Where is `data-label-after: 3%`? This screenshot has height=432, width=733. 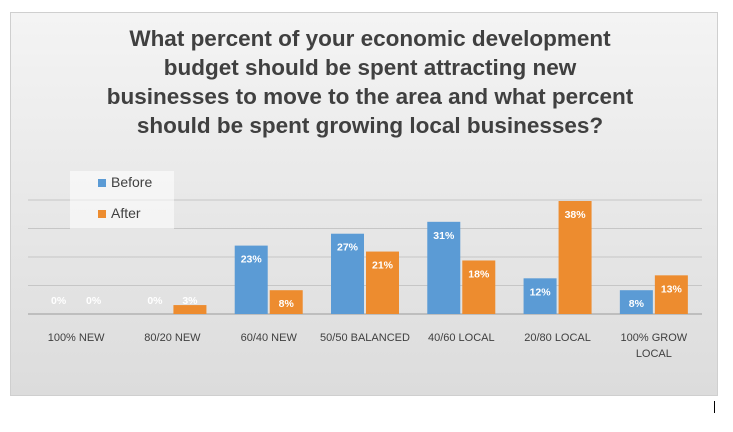 data-label-after: 3% is located at coordinates (190, 301).